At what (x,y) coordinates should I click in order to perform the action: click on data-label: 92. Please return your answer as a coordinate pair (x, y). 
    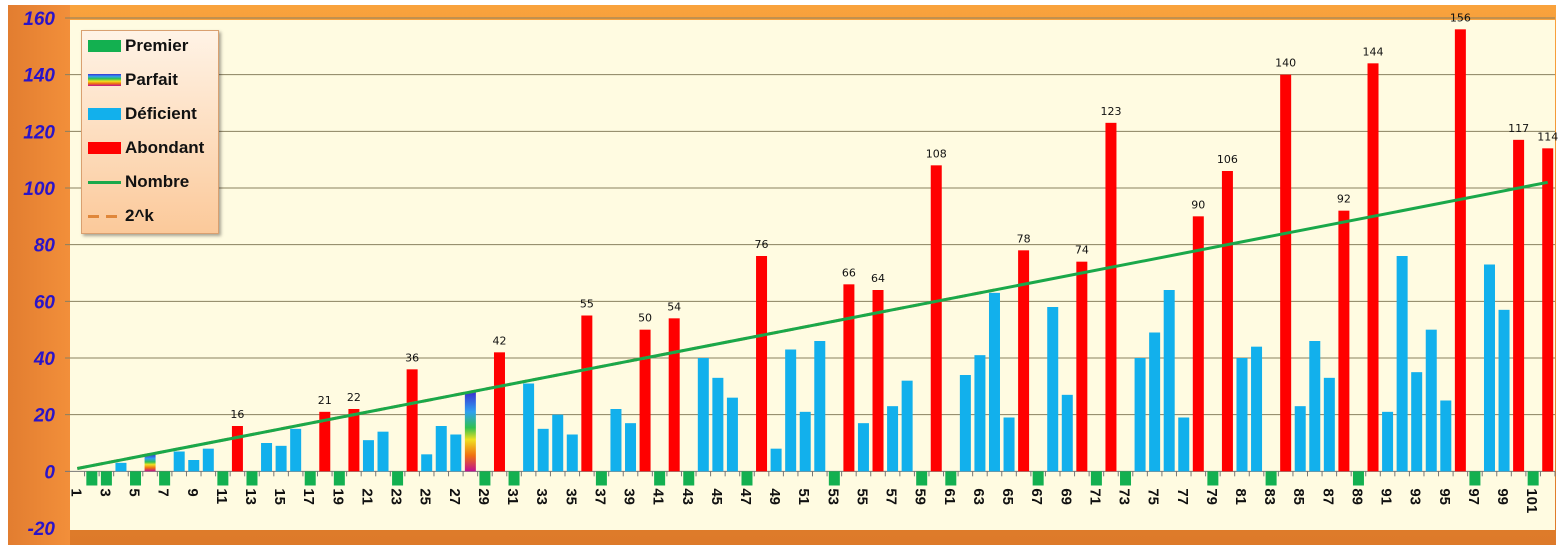
    Looking at the image, I should click on (1344, 199).